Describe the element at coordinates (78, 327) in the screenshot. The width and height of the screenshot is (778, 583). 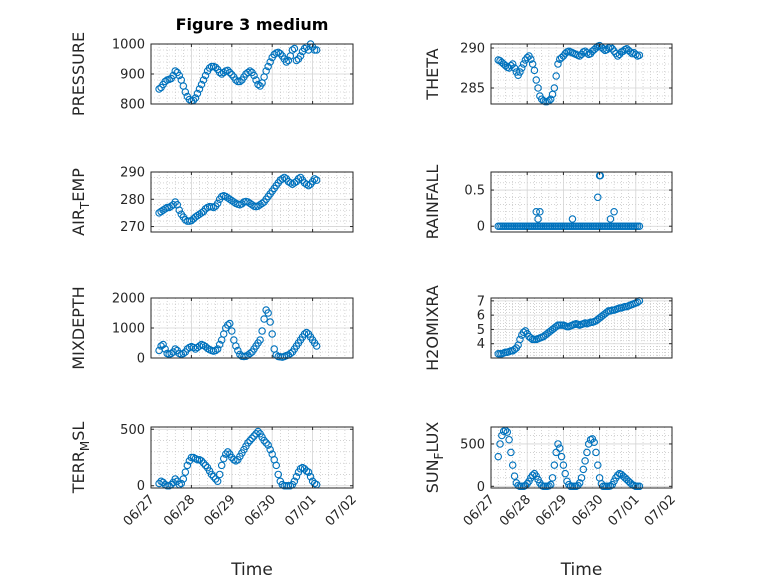
I see `y-axis-label: MIXDEPTH` at that location.